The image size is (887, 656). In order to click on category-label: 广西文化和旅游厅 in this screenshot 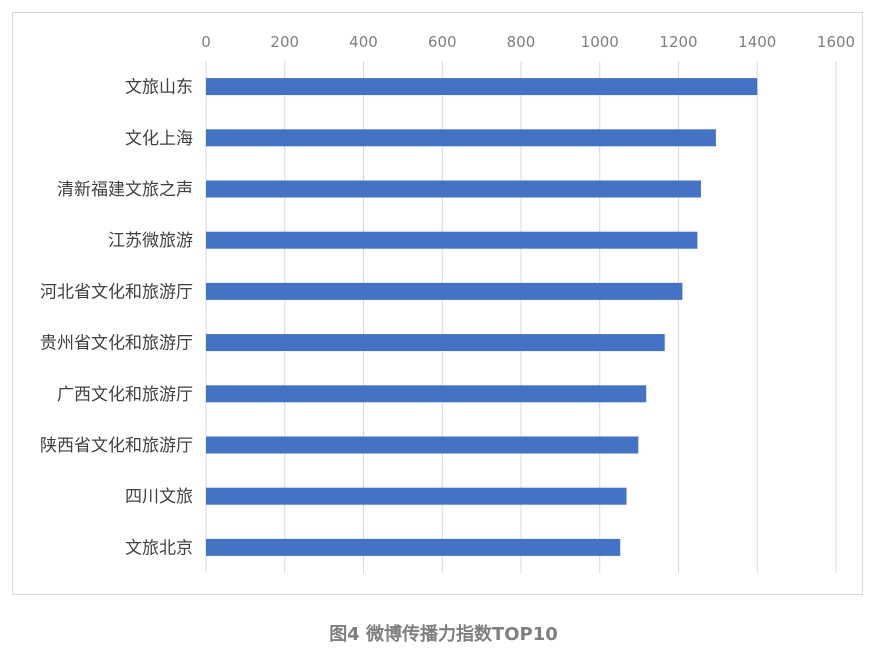, I will do `click(125, 395)`.